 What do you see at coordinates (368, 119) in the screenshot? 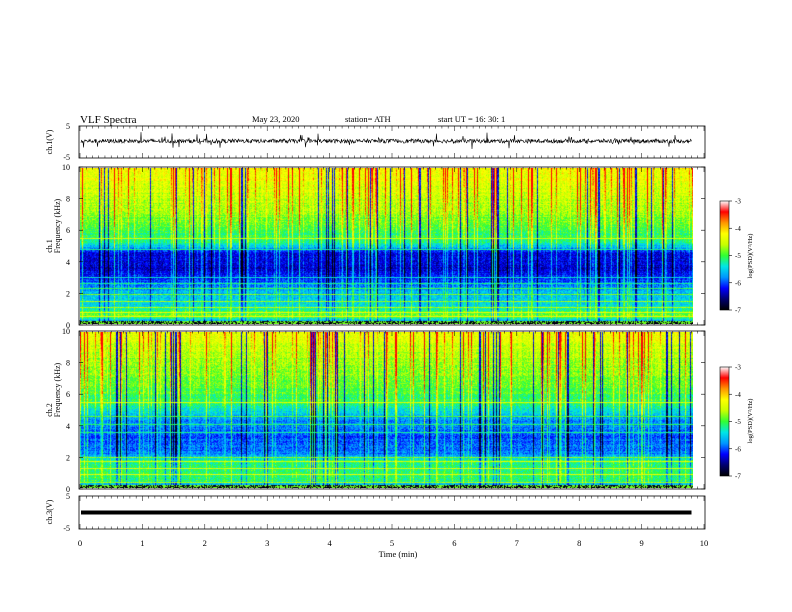
I see `station-label: station= ATH` at bounding box center [368, 119].